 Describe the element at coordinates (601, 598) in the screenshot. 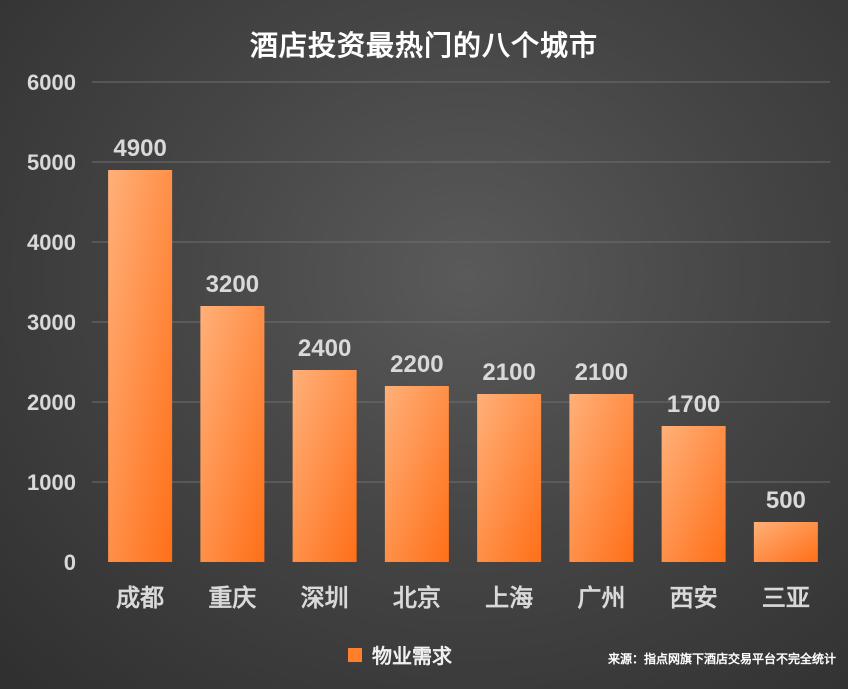

I see `x-tick-label: 广州` at that location.